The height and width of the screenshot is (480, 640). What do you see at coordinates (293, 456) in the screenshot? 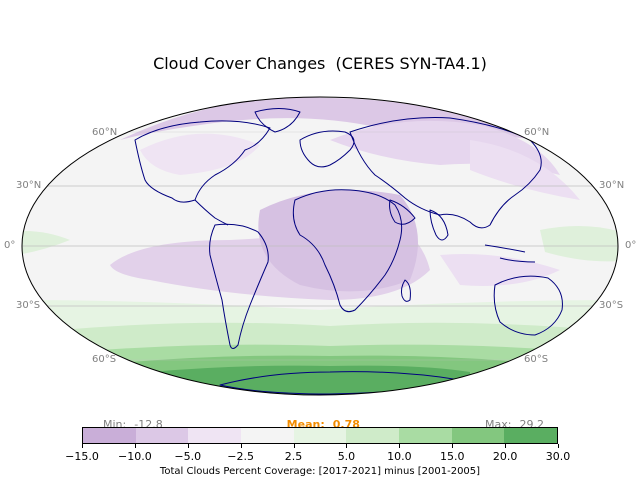
I see `colorbar-tick-label: 2.5` at bounding box center [293, 456].